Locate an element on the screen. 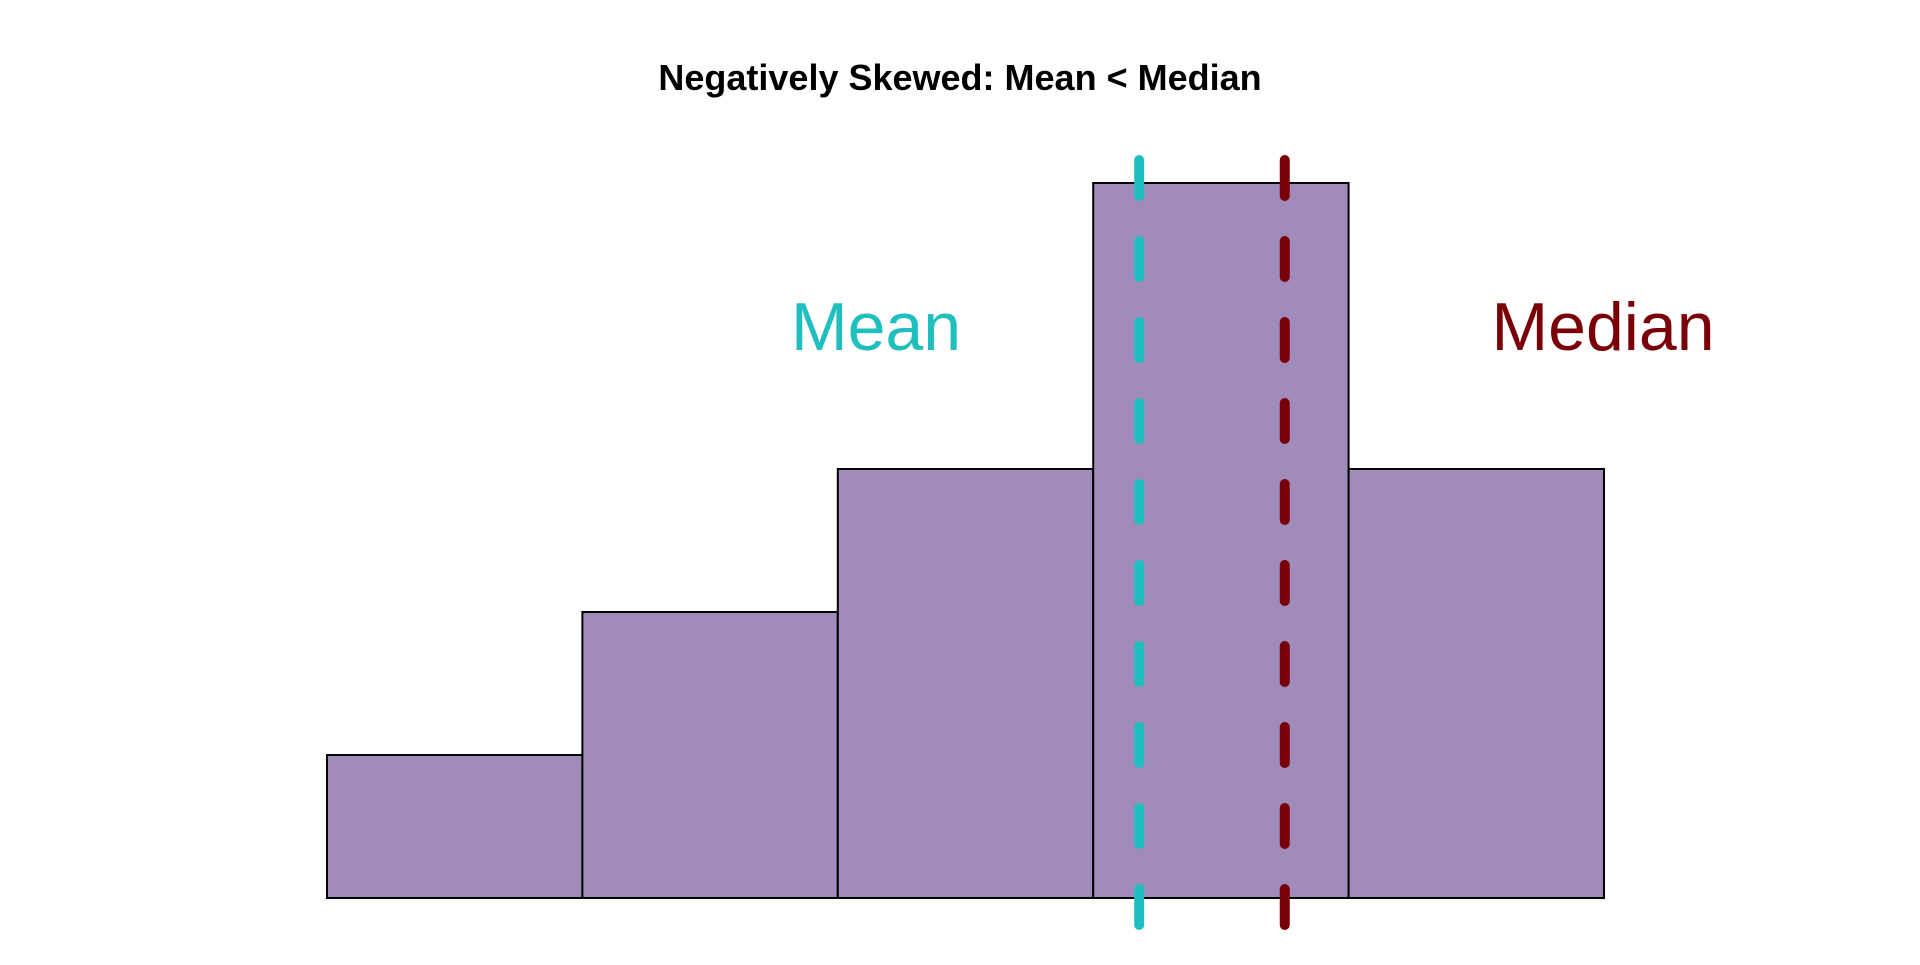  mean-label: Mean is located at coordinates (876, 327).